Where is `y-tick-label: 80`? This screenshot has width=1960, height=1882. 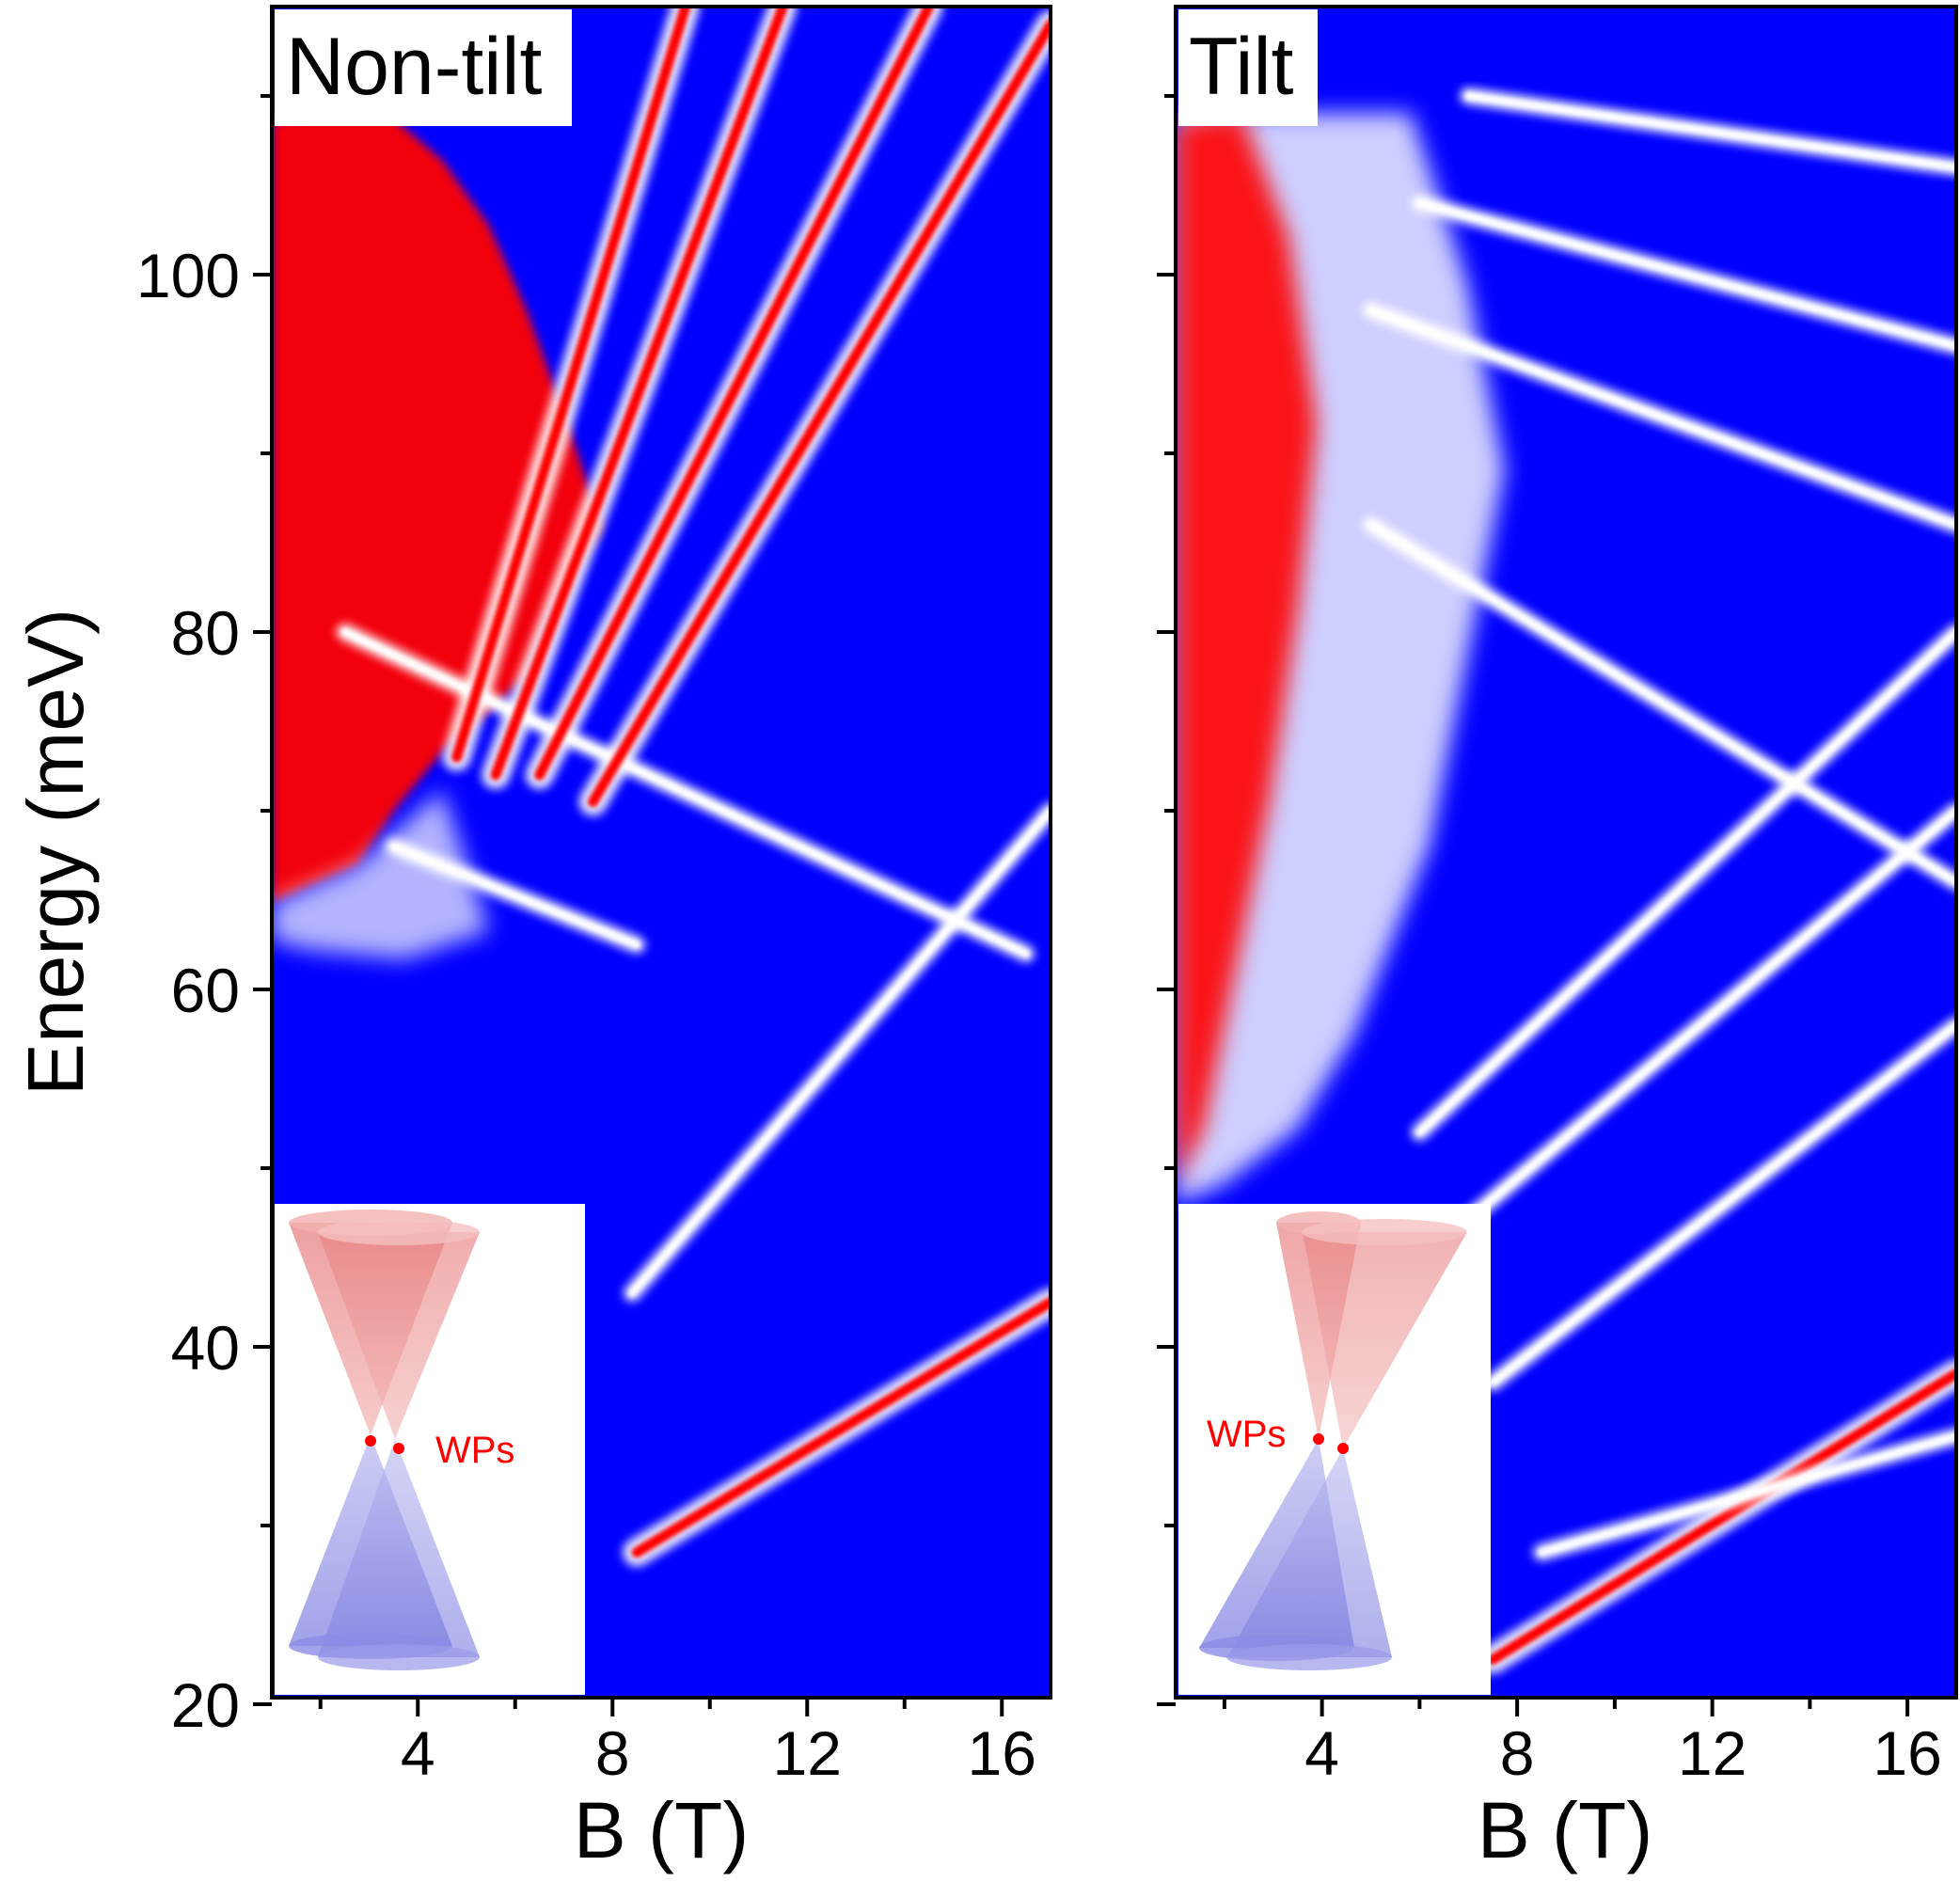
y-tick-label: 80 is located at coordinates (205, 633).